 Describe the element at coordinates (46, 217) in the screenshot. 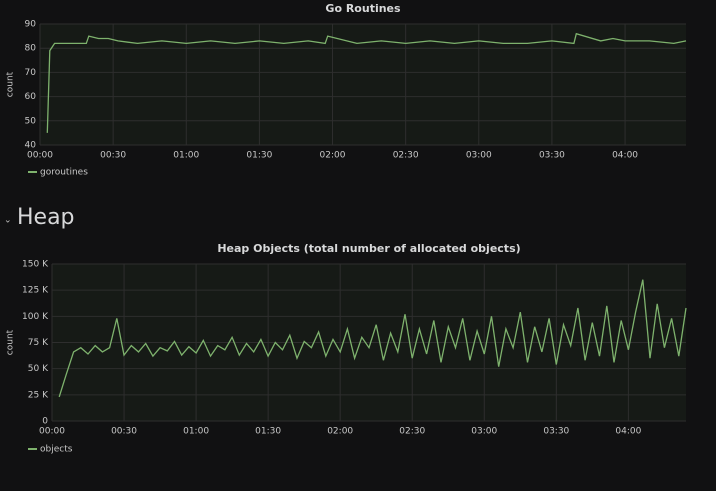

I see `section-title: Heap` at that location.